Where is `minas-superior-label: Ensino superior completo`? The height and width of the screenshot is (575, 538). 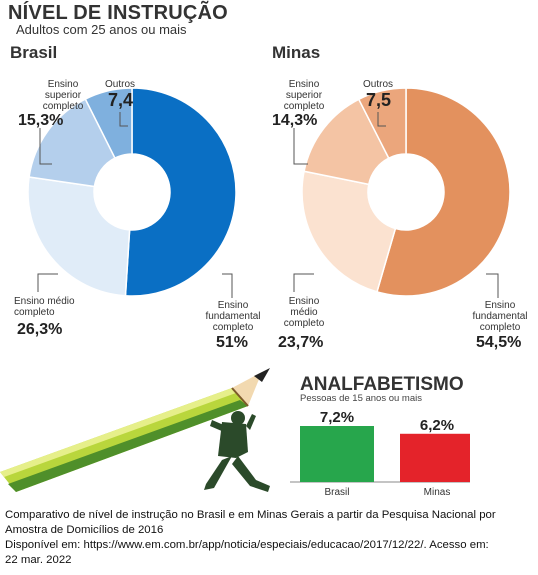
minas-superior-label: Ensino superior completo is located at coordinates (304, 95).